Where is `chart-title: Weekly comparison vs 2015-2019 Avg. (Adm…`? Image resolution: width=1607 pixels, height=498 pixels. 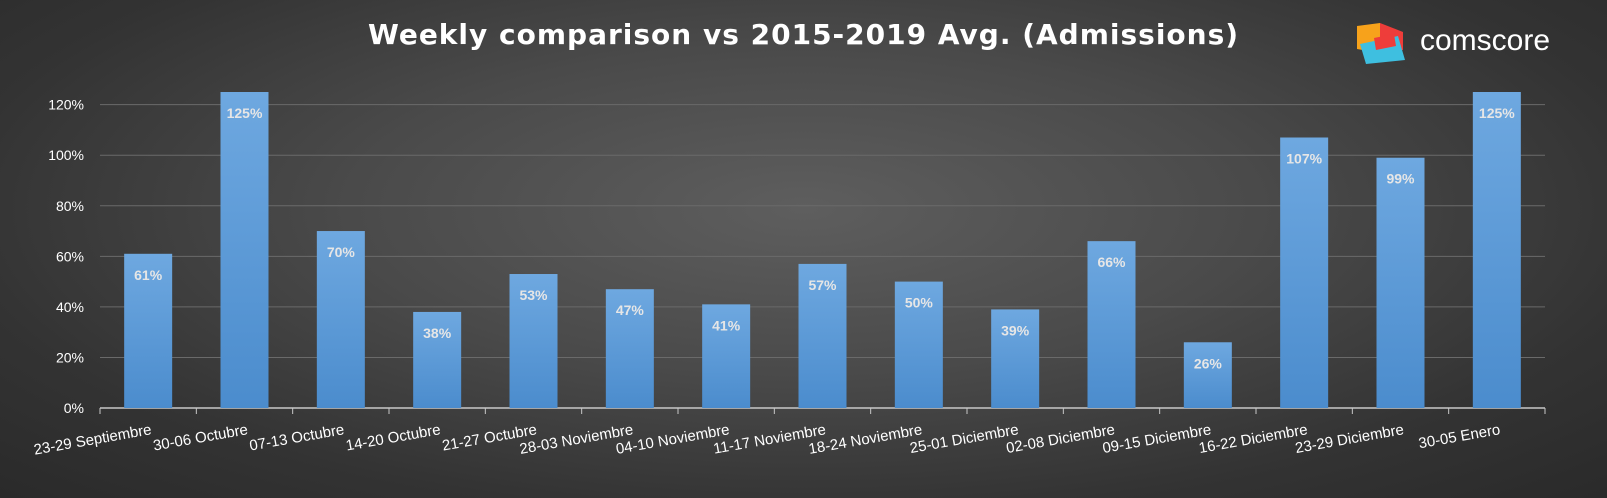 chart-title: Weekly comparison vs 2015-2019 Avg. (Adm… is located at coordinates (803, 34).